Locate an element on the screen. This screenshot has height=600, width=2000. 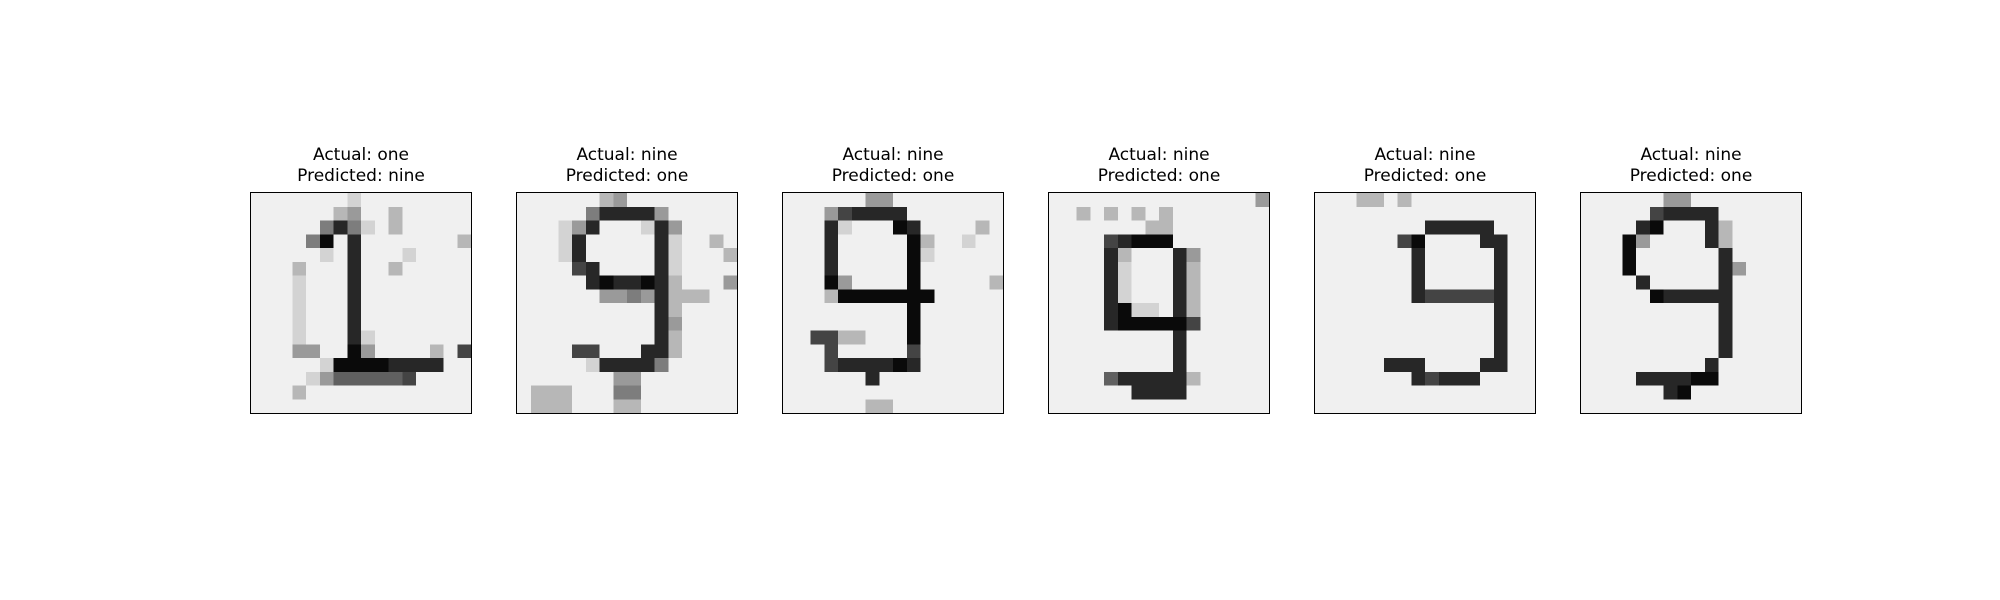
subplot-1: Actual: one Predicted: nine is located at coordinates (361, 279).